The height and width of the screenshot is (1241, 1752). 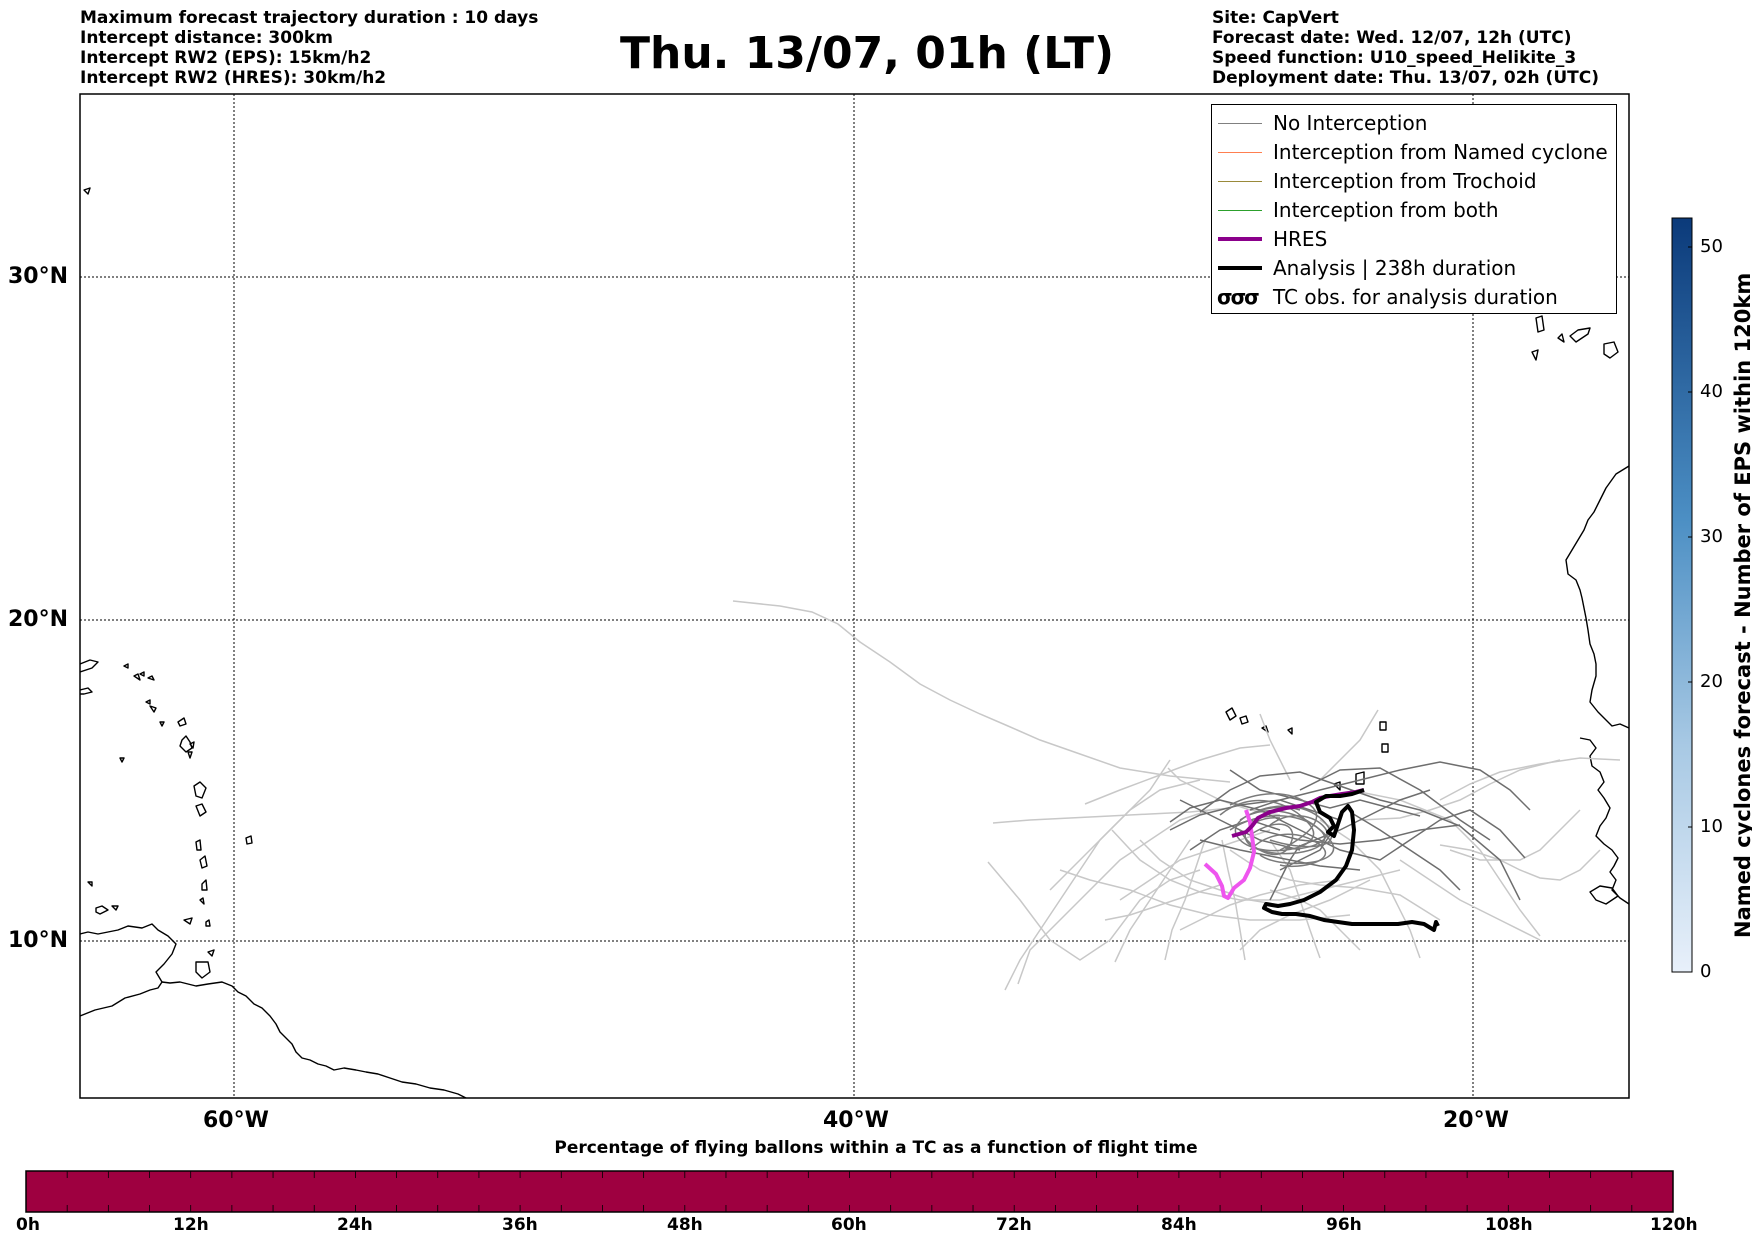 I want to click on lon-label-60: 60°W, so click(x=236, y=1120).